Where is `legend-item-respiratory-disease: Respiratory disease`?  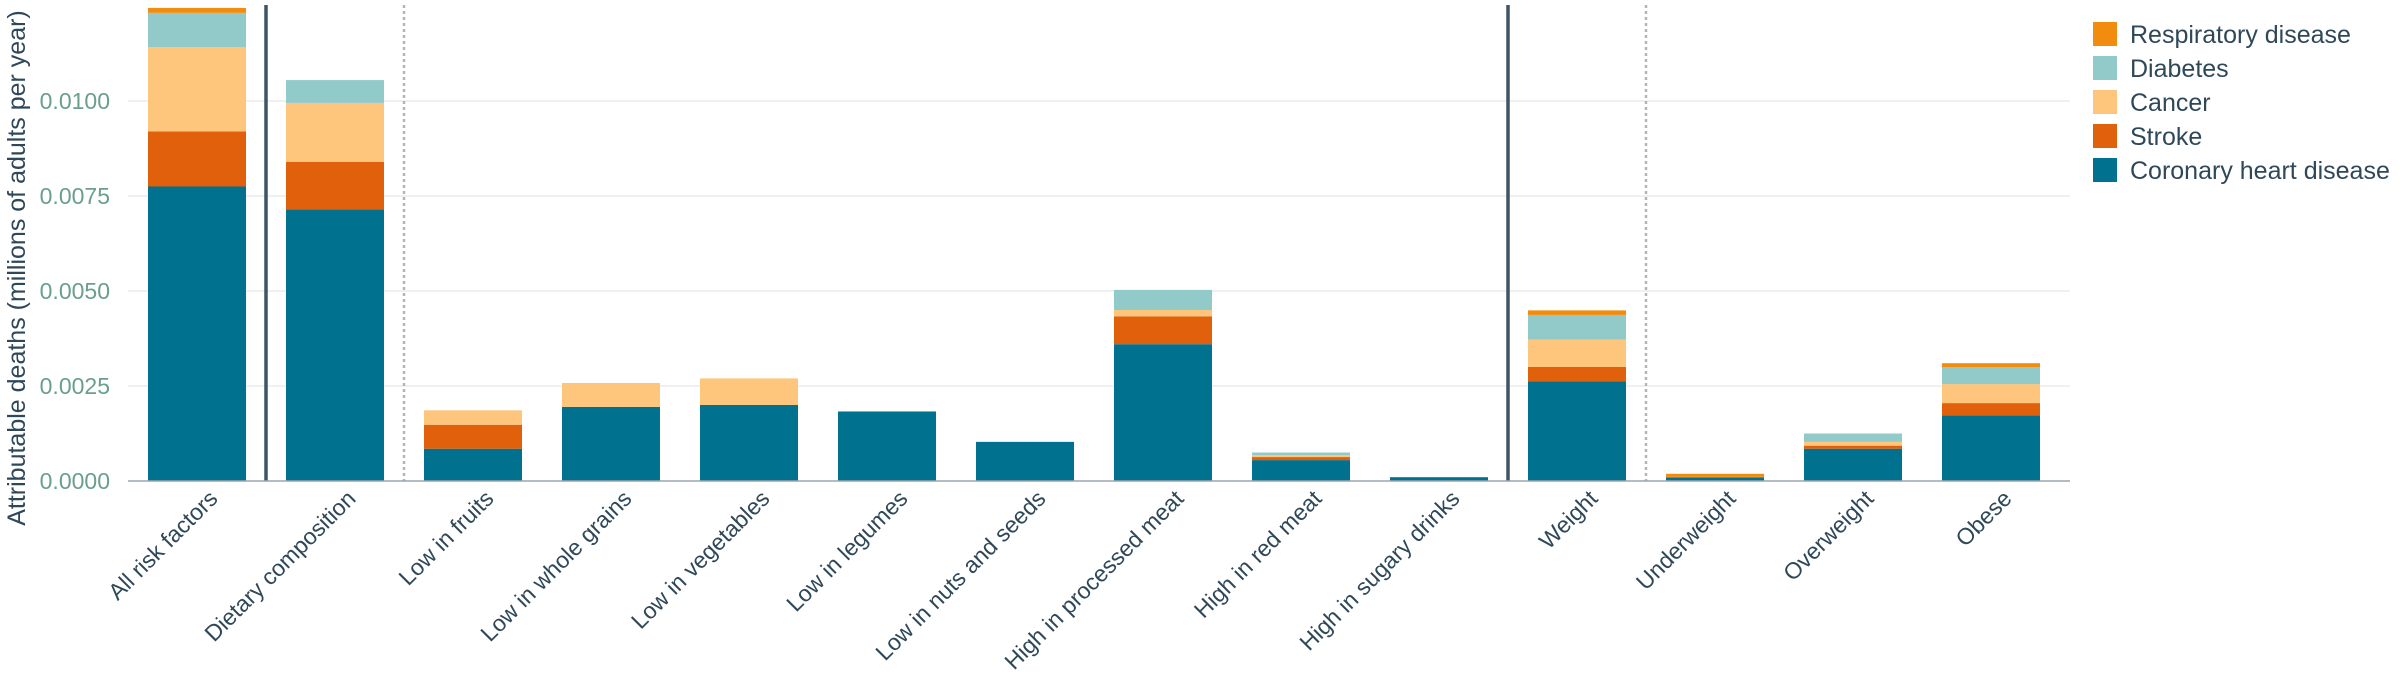
legend-item-respiratory-disease: Respiratory disease is located at coordinates (2222, 35).